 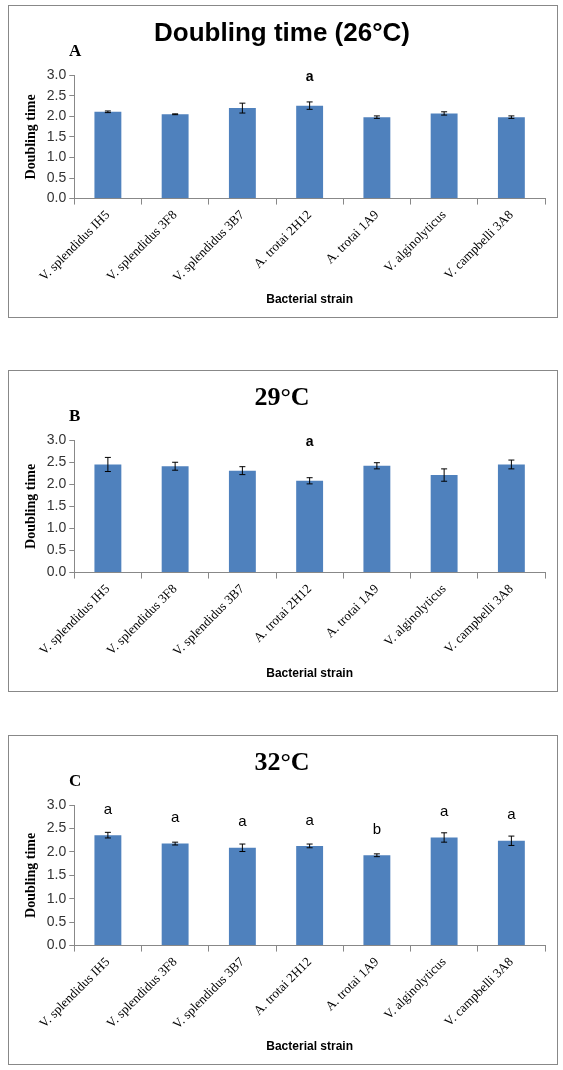 I want to click on chart-title: Doubling time (26°C), so click(x=282, y=31).